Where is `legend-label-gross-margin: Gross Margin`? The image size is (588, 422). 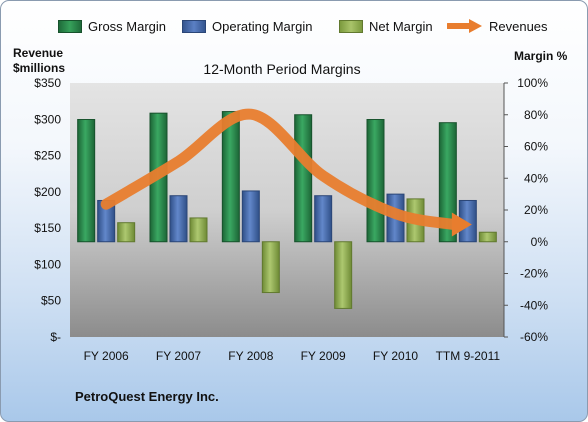
legend-label-gross-margin: Gross Margin is located at coordinates (127, 26).